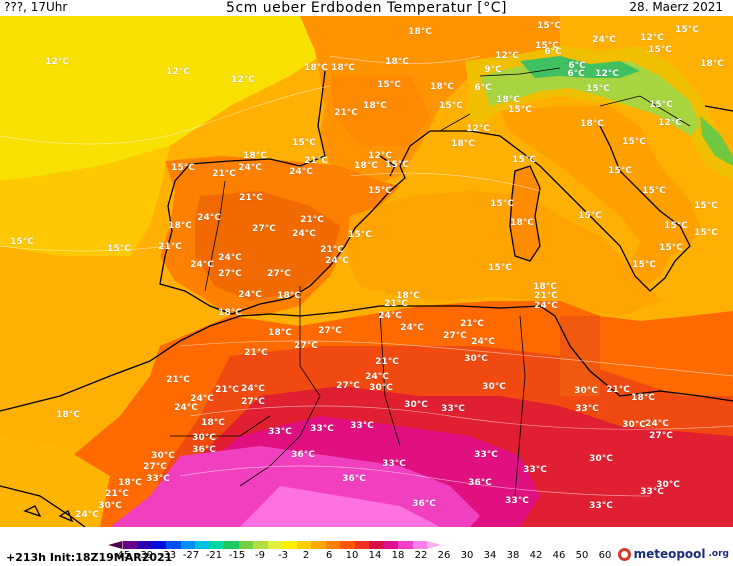 The image size is (733, 566). What do you see at coordinates (89, 557) in the screenshot?
I see `init-time-label: +213h Init:18Z19MAR2021` at bounding box center [89, 557].